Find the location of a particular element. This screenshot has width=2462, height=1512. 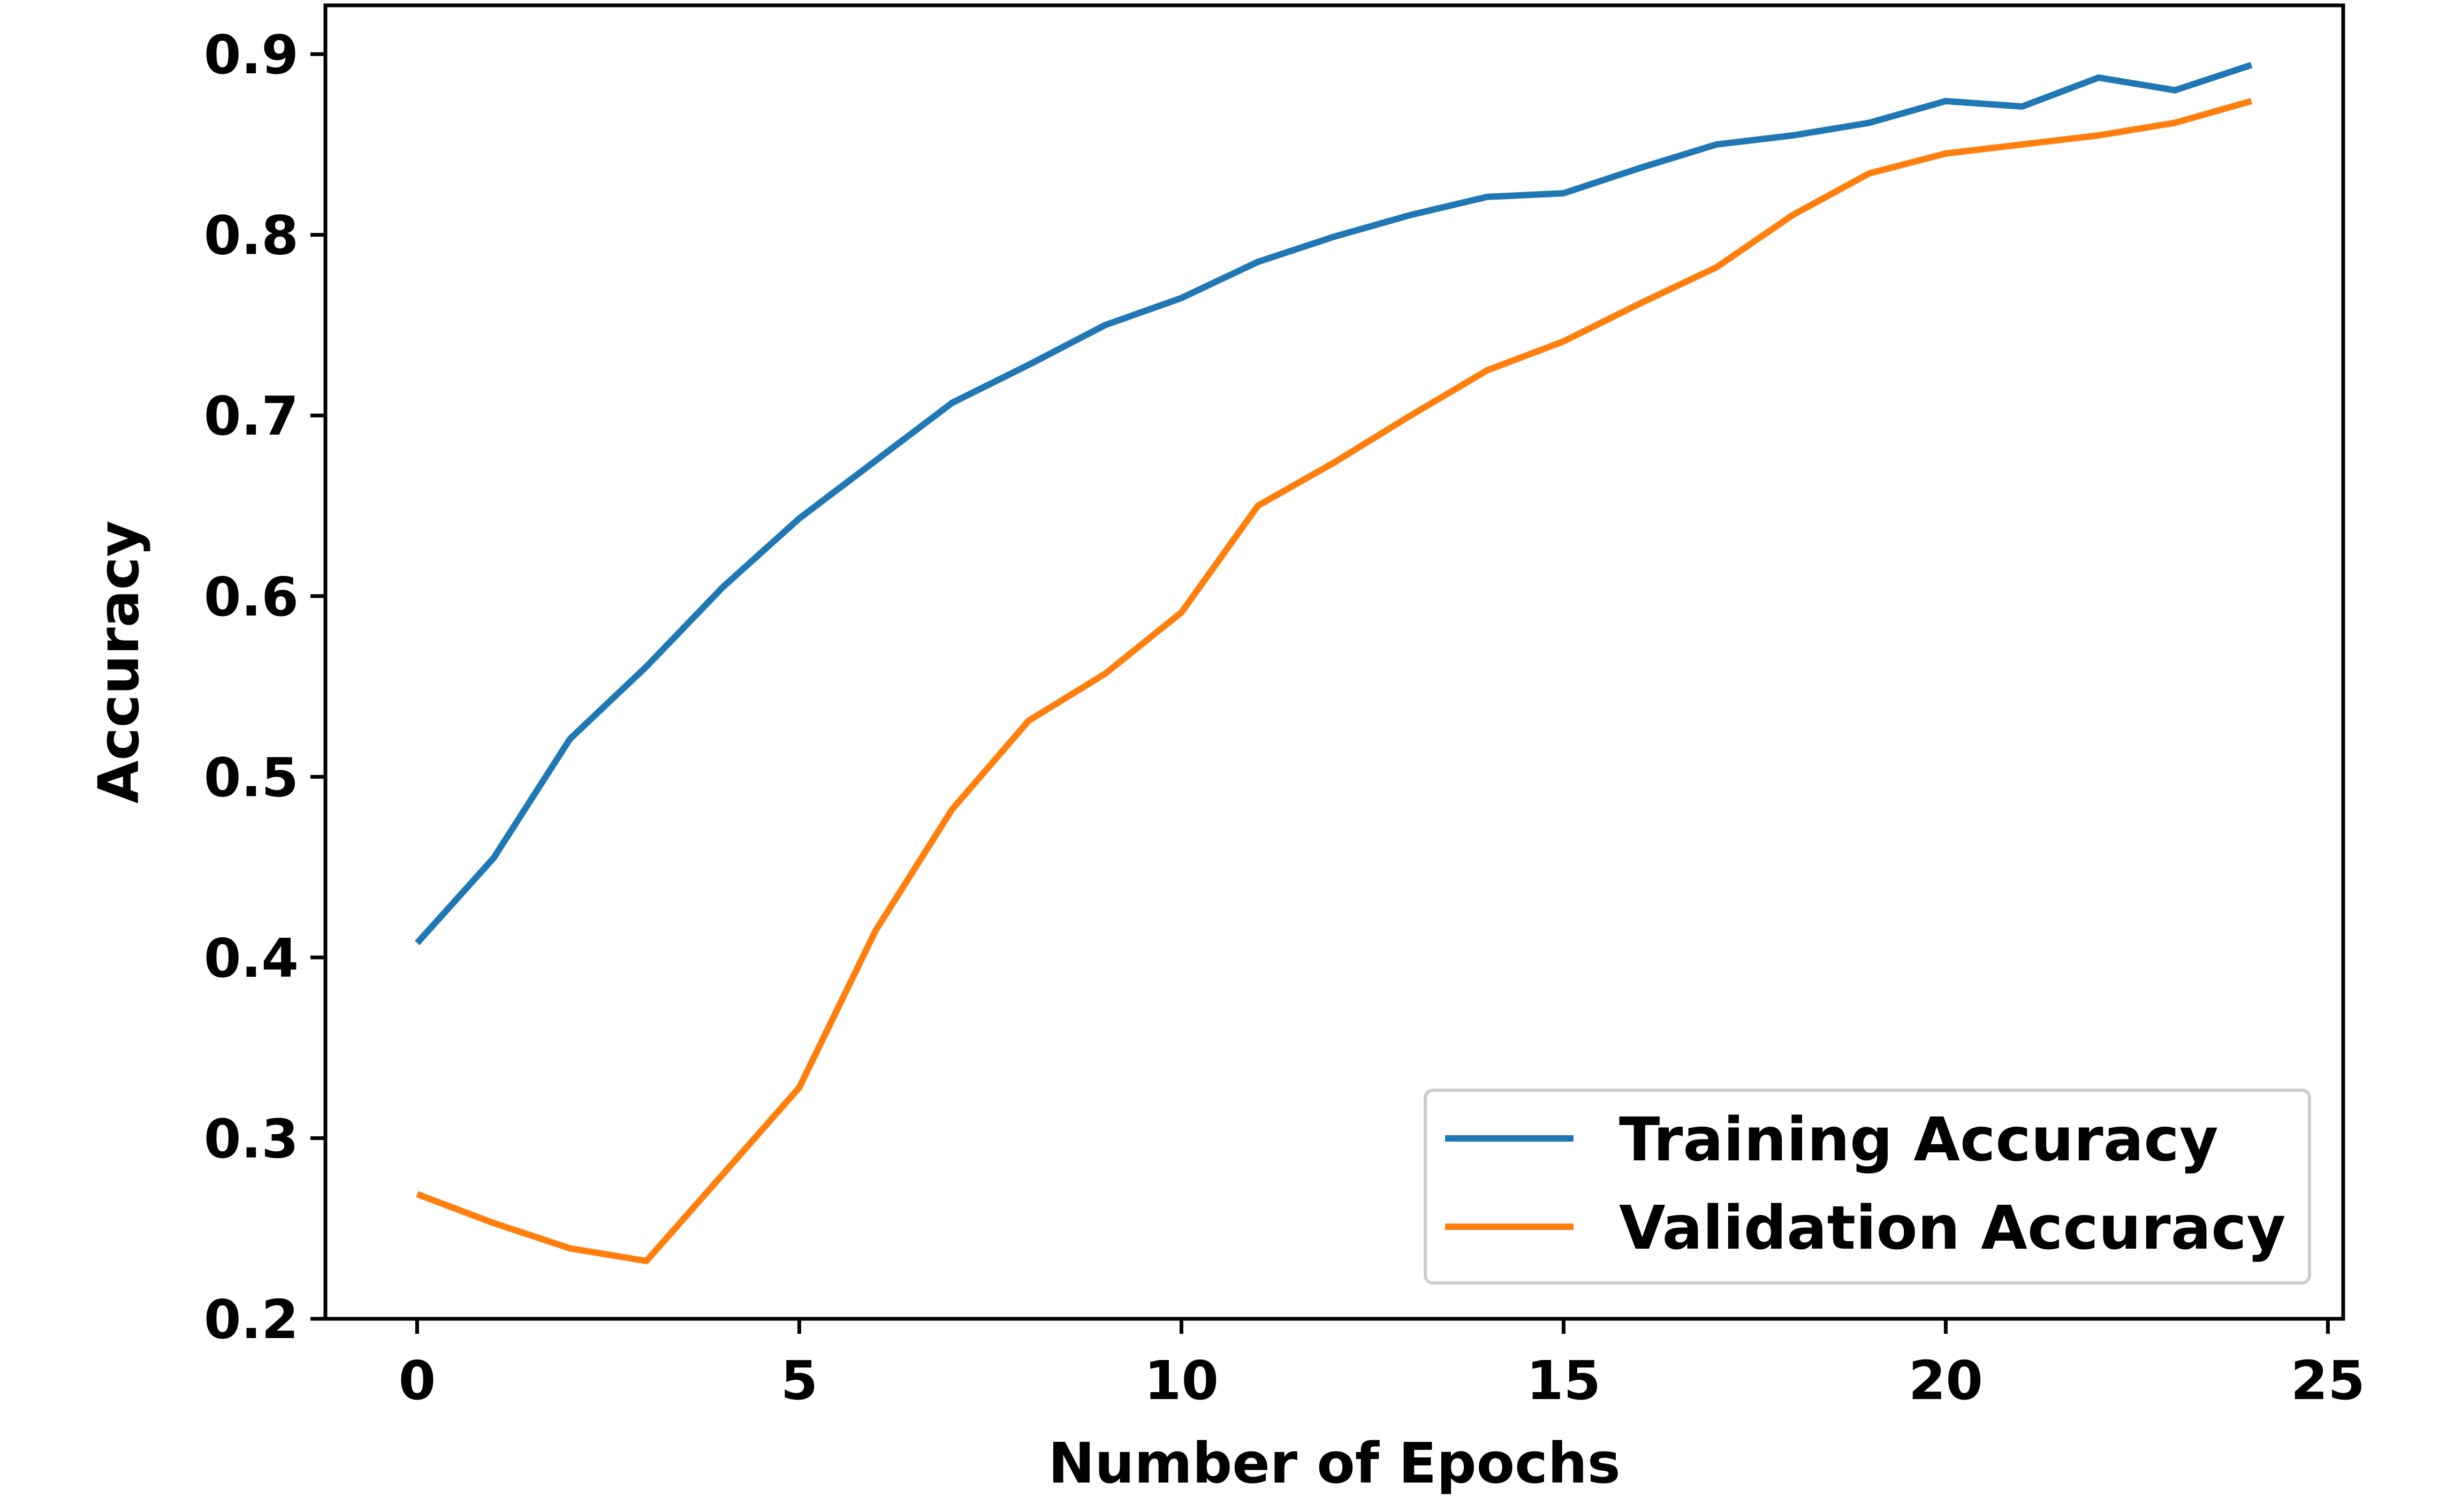

y-tick-label: 0.9 is located at coordinates (251, 55).